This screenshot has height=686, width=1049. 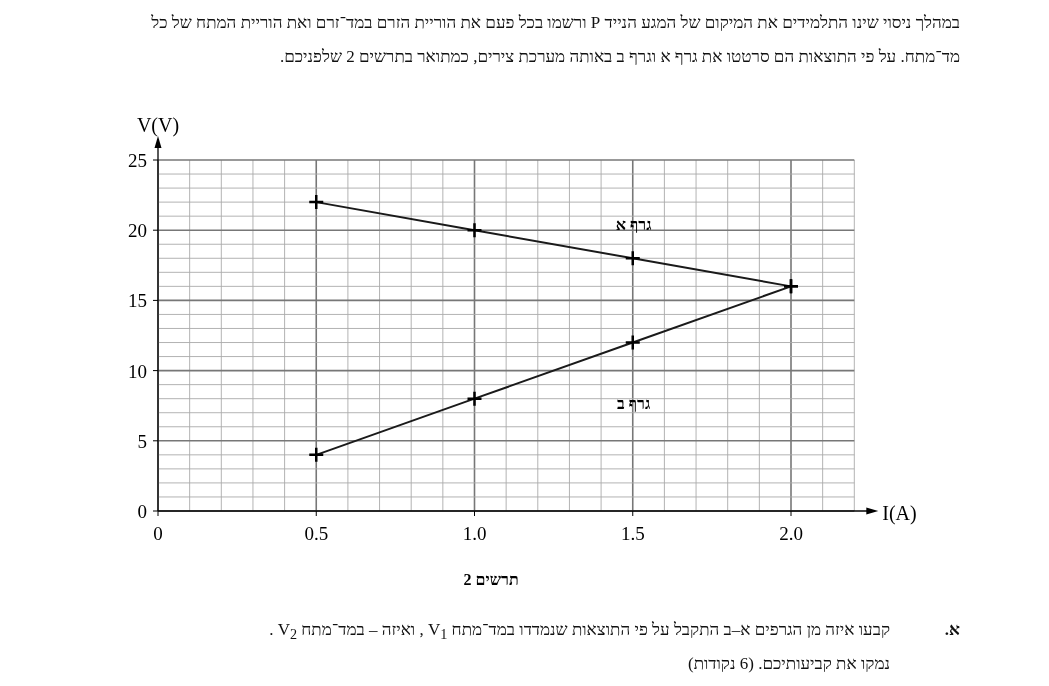 What do you see at coordinates (142, 441) in the screenshot?
I see `y-tick-label: 5` at bounding box center [142, 441].